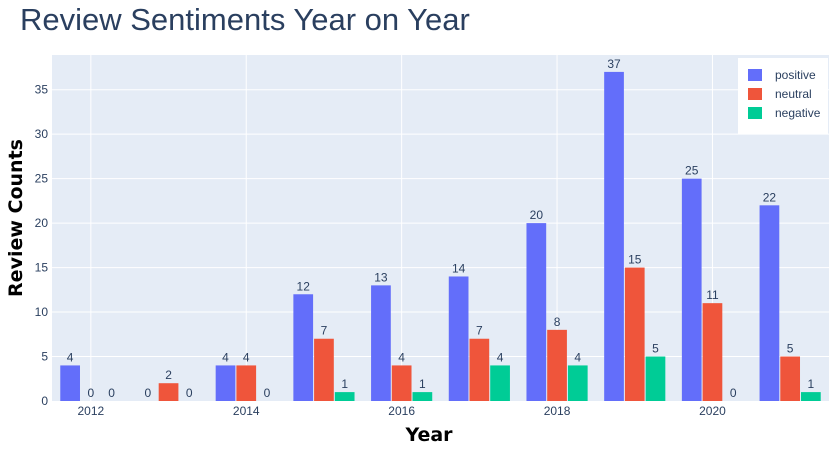 This screenshot has height=454, width=839. Describe the element at coordinates (267, 393) in the screenshot. I see `data-label-negative-2014: 0` at that location.